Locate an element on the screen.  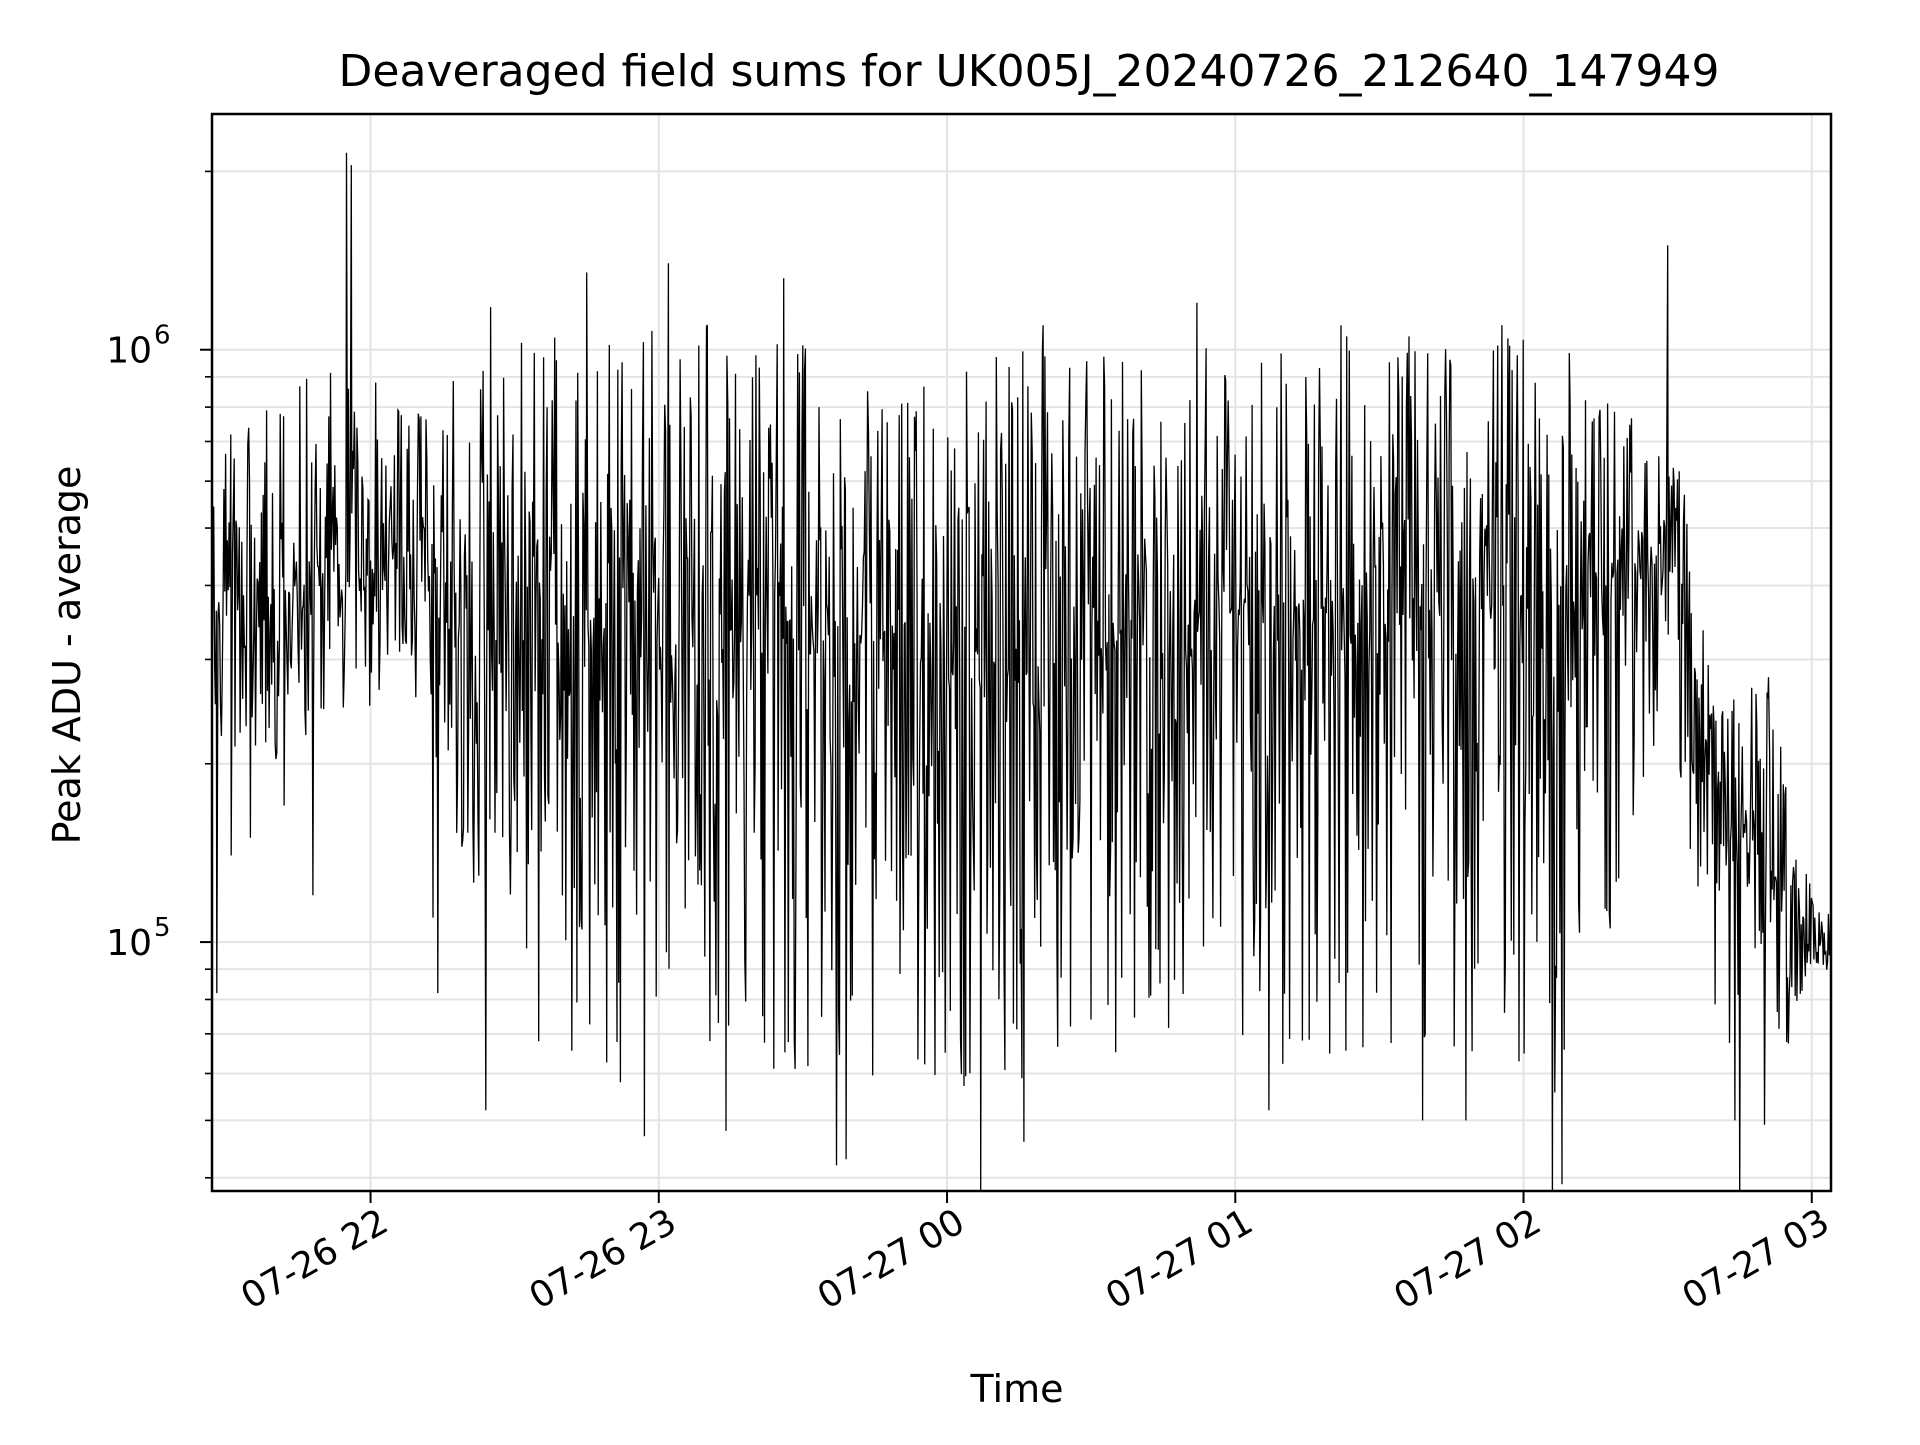
y-tick-exponent: 5 is located at coordinates (162, 928).